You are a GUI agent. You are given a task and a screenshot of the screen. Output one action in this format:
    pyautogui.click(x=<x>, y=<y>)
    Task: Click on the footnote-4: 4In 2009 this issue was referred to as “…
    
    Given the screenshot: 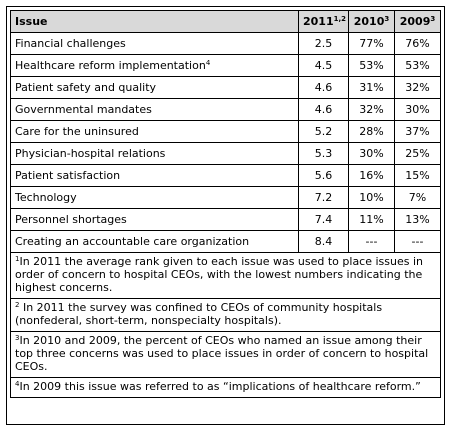 What is the action you would take?
    pyautogui.click(x=225, y=387)
    